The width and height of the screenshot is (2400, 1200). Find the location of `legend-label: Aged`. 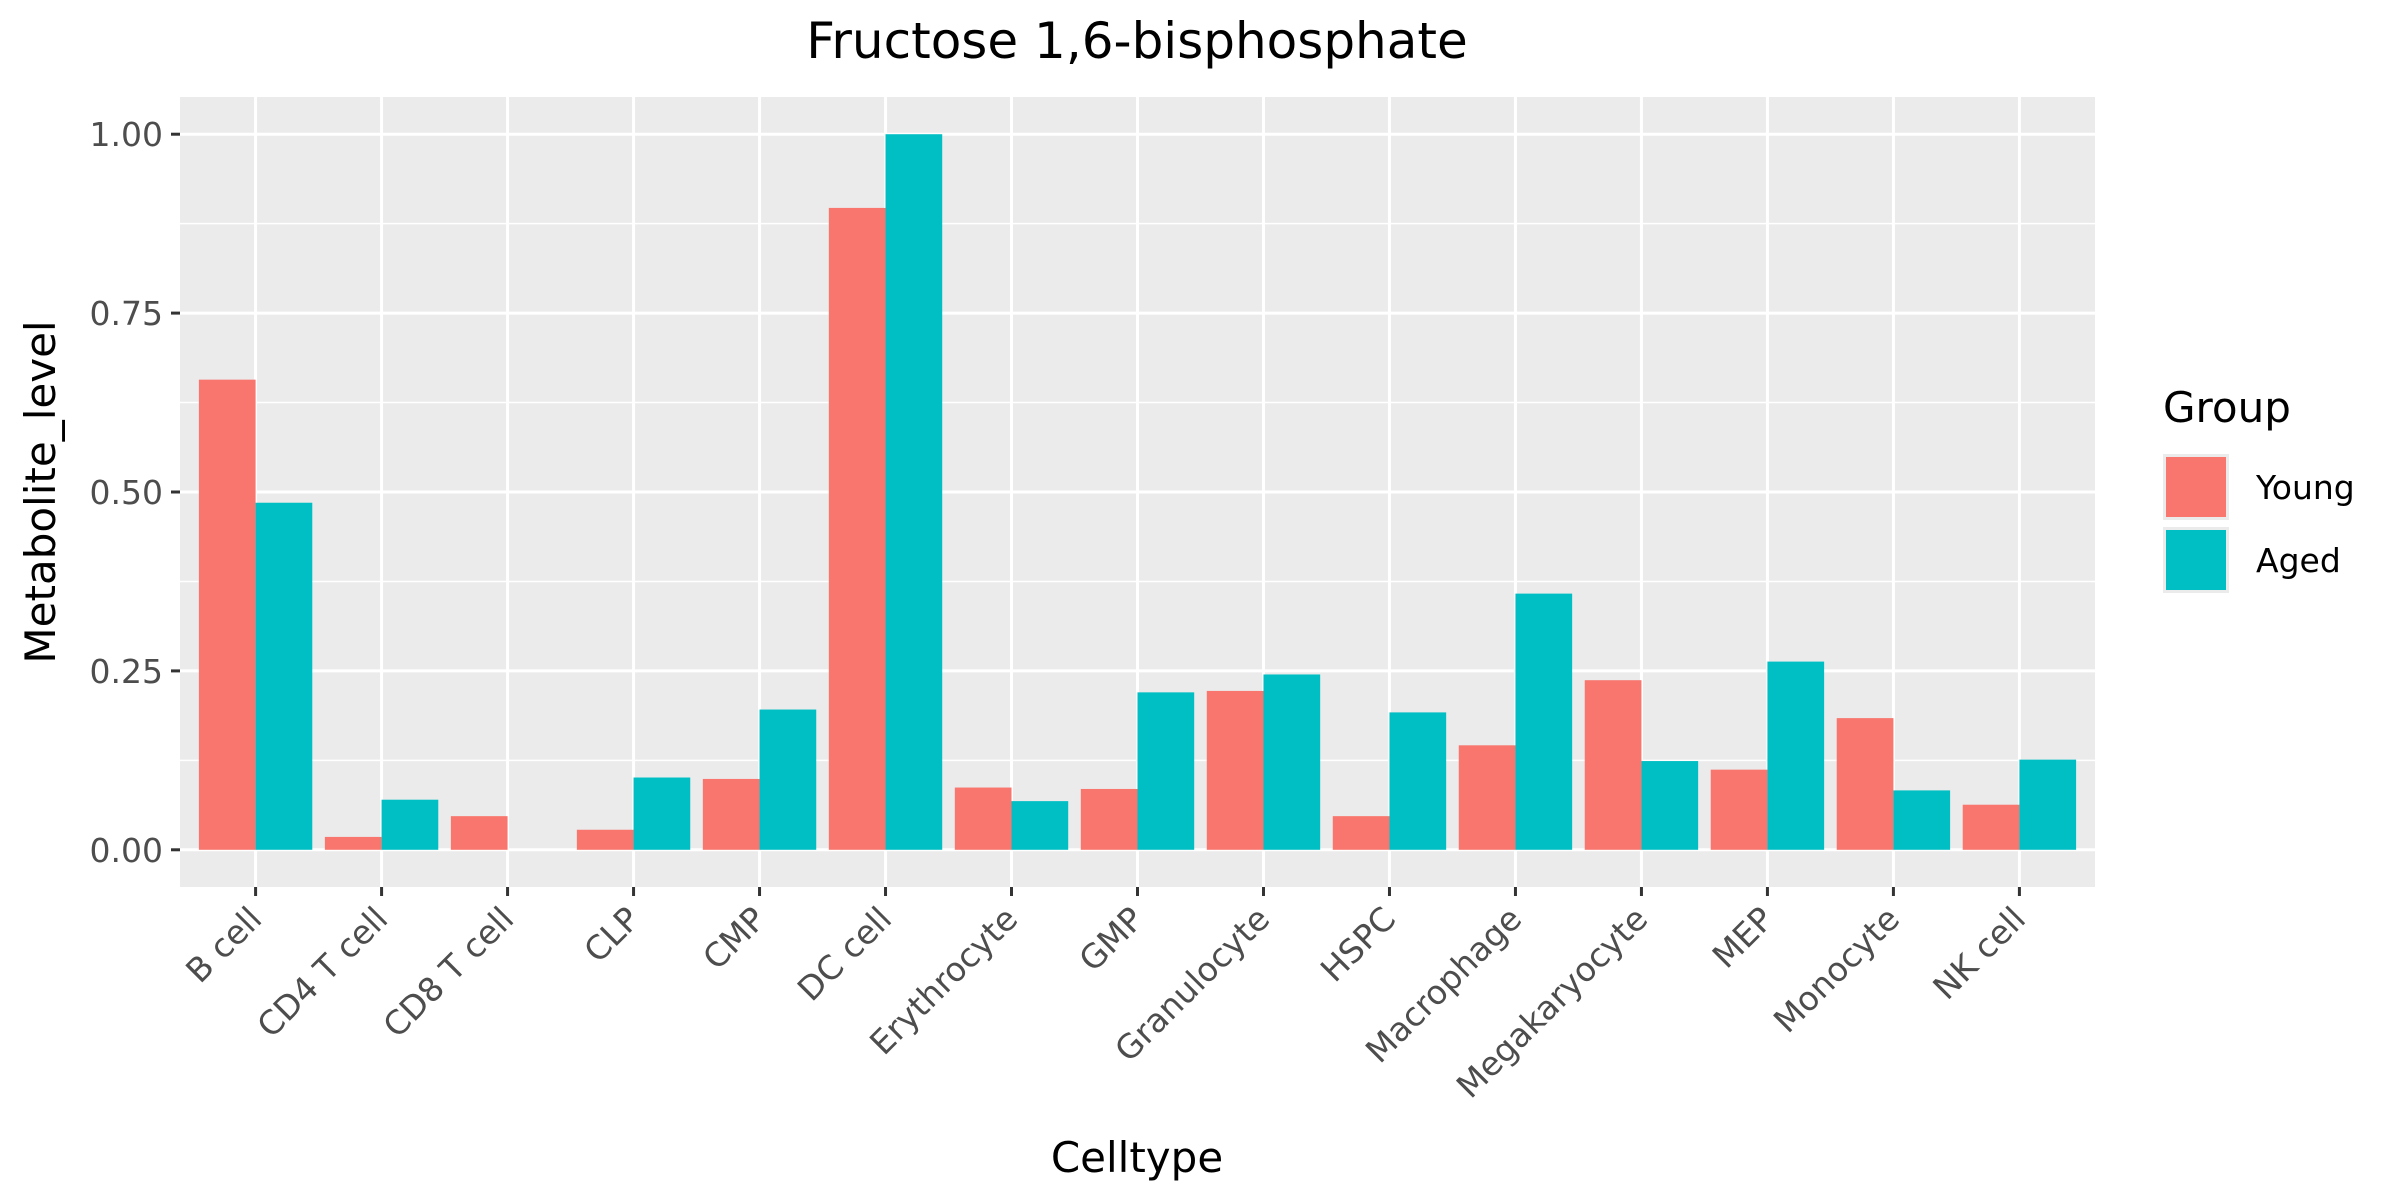

legend-label: Aged is located at coordinates (2298, 560).